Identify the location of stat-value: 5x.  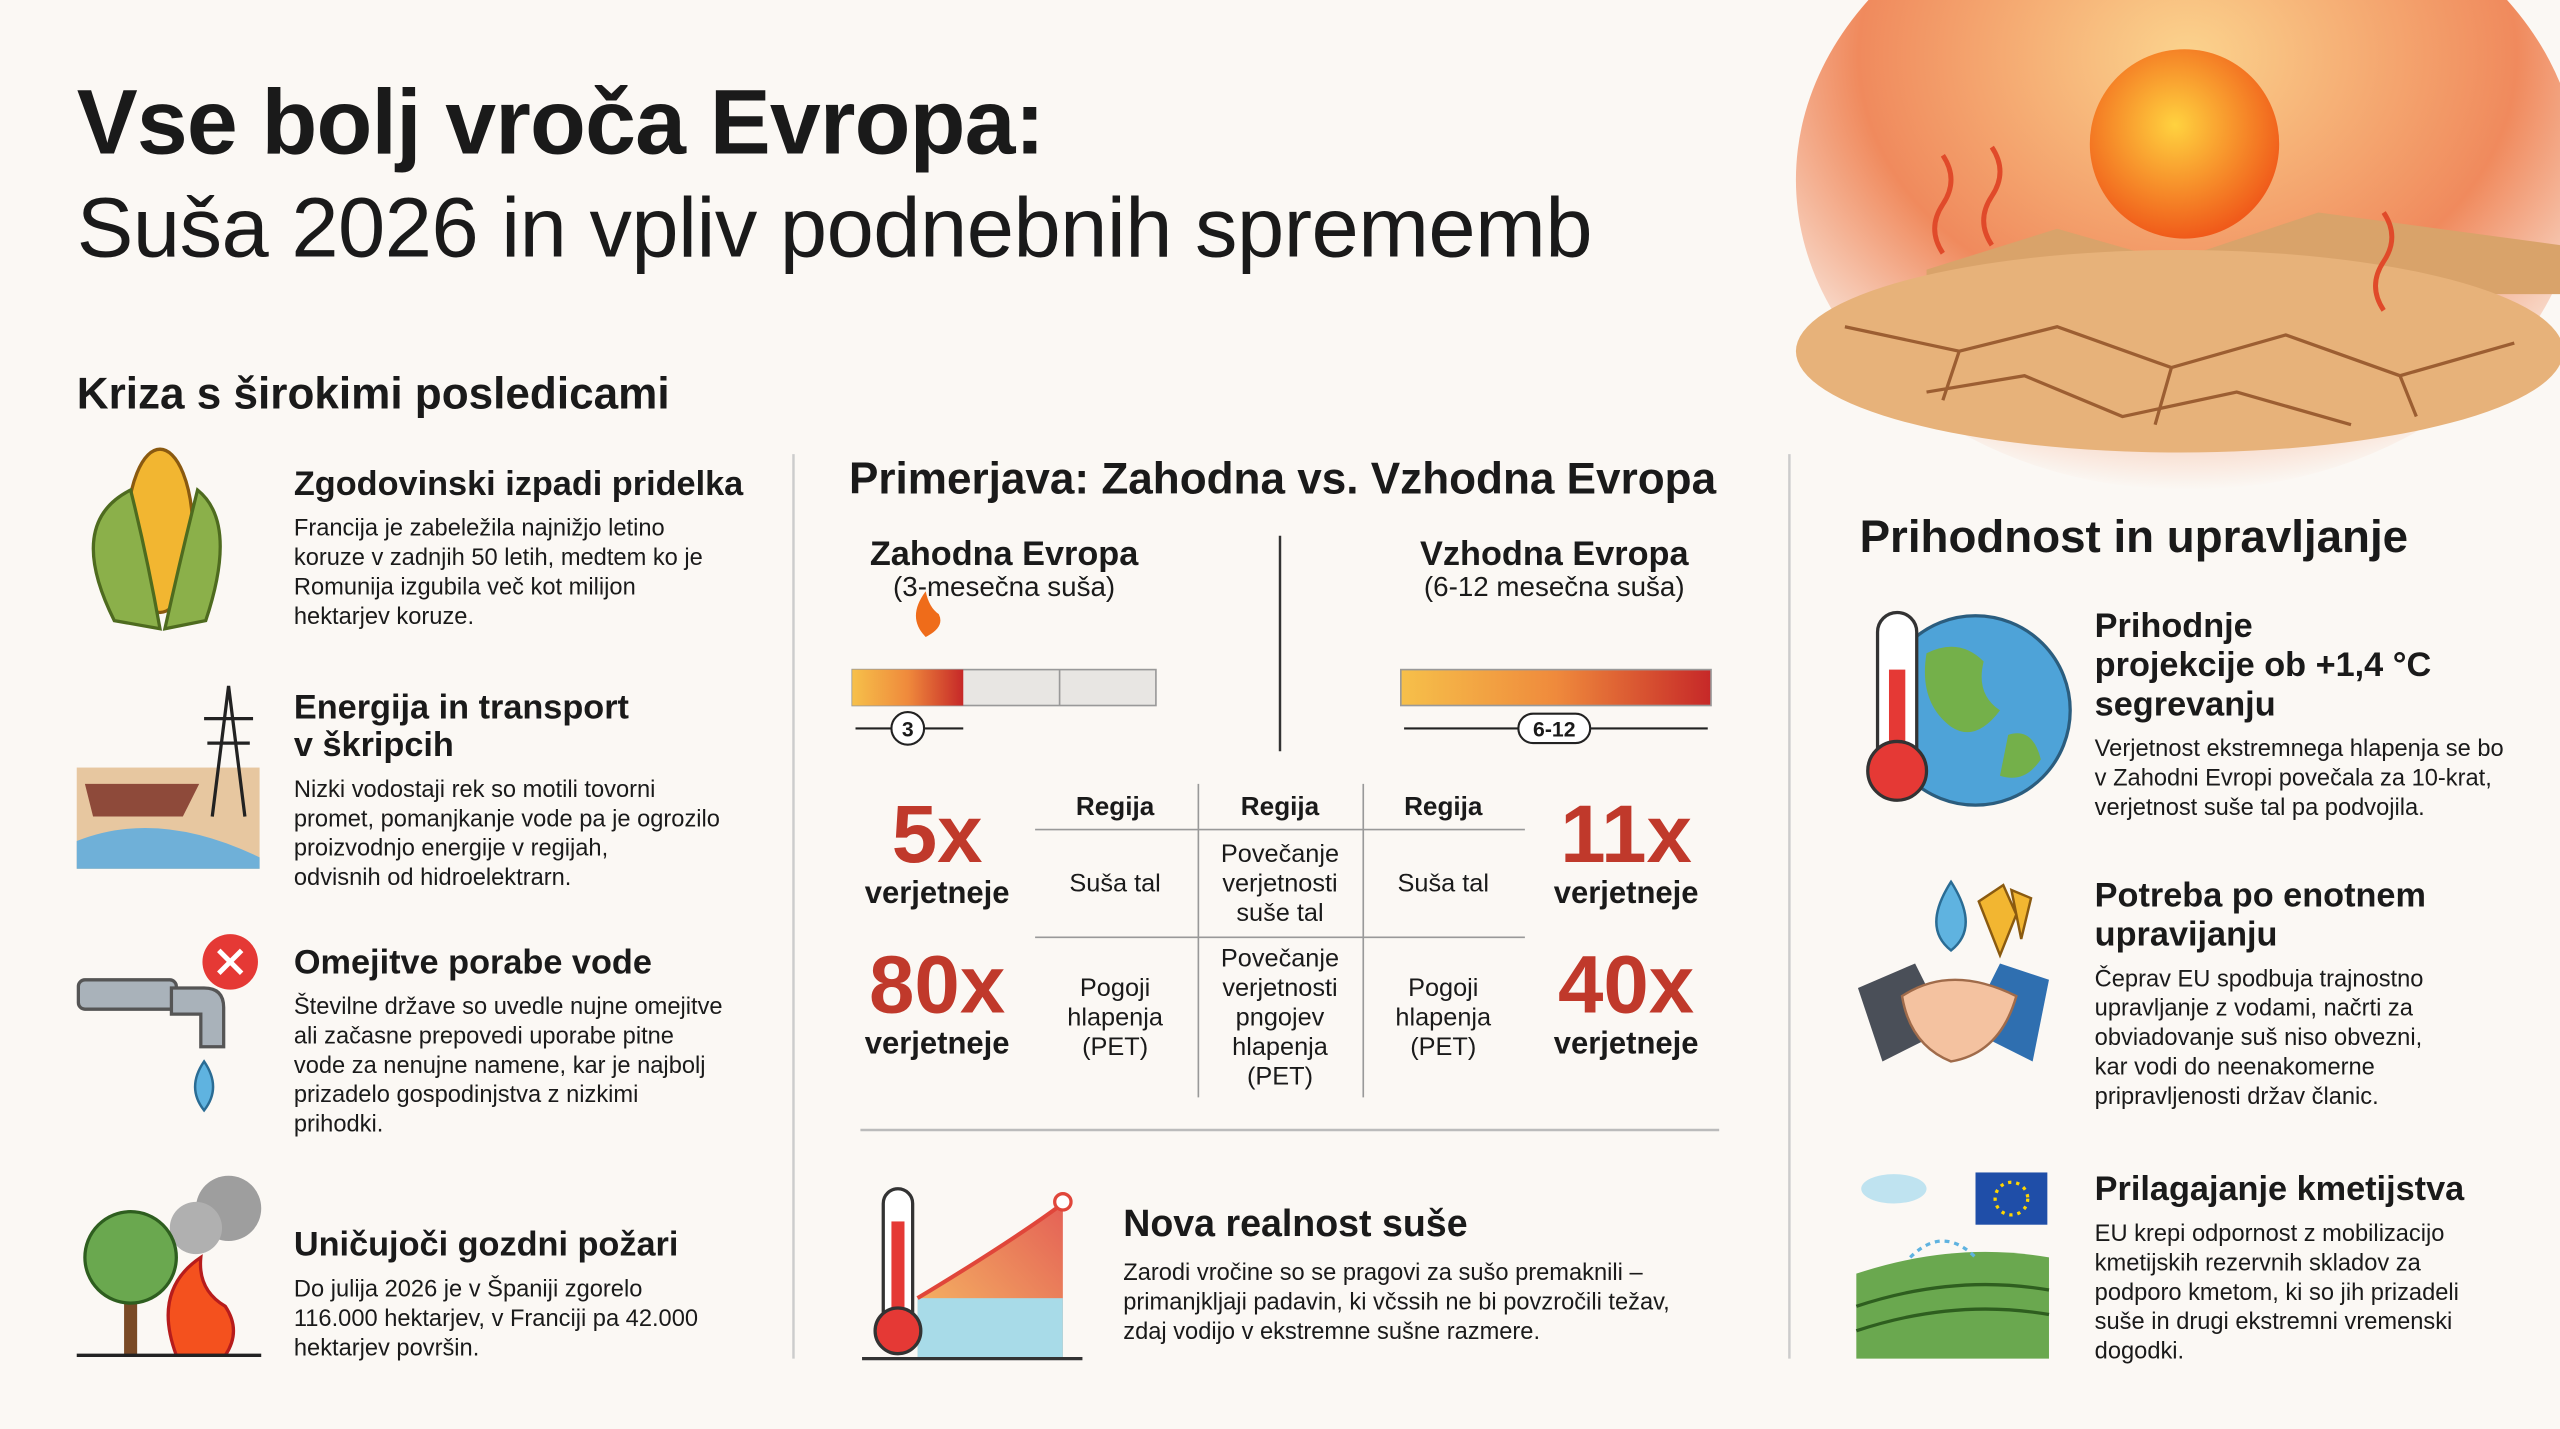
(937, 834).